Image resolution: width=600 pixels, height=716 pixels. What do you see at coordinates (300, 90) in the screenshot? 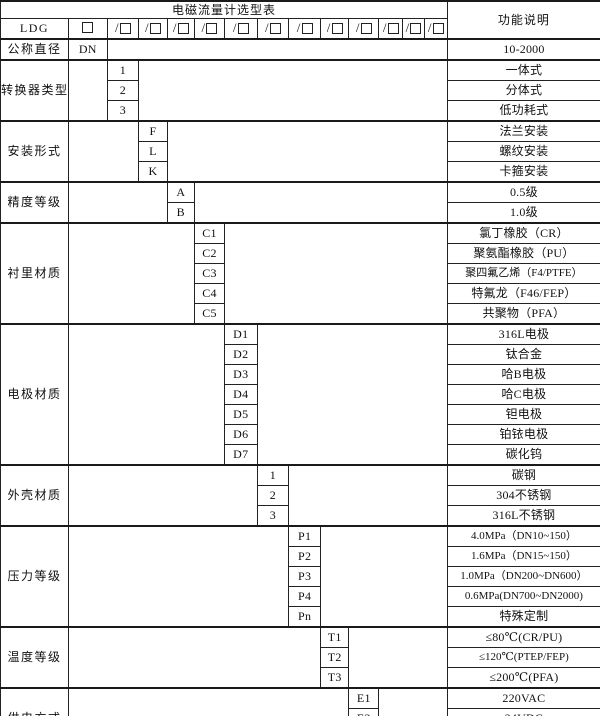
I see `spec-row: 2 分体式` at bounding box center [300, 90].